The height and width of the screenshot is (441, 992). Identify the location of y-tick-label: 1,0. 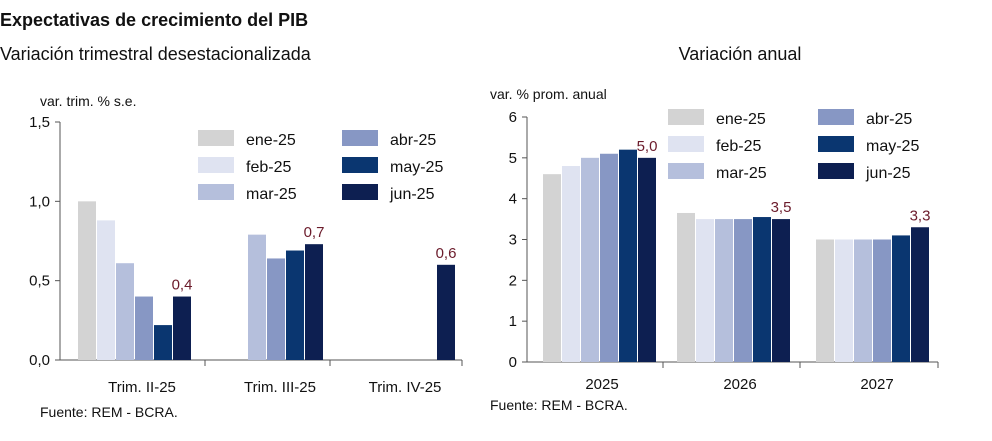
(39, 201).